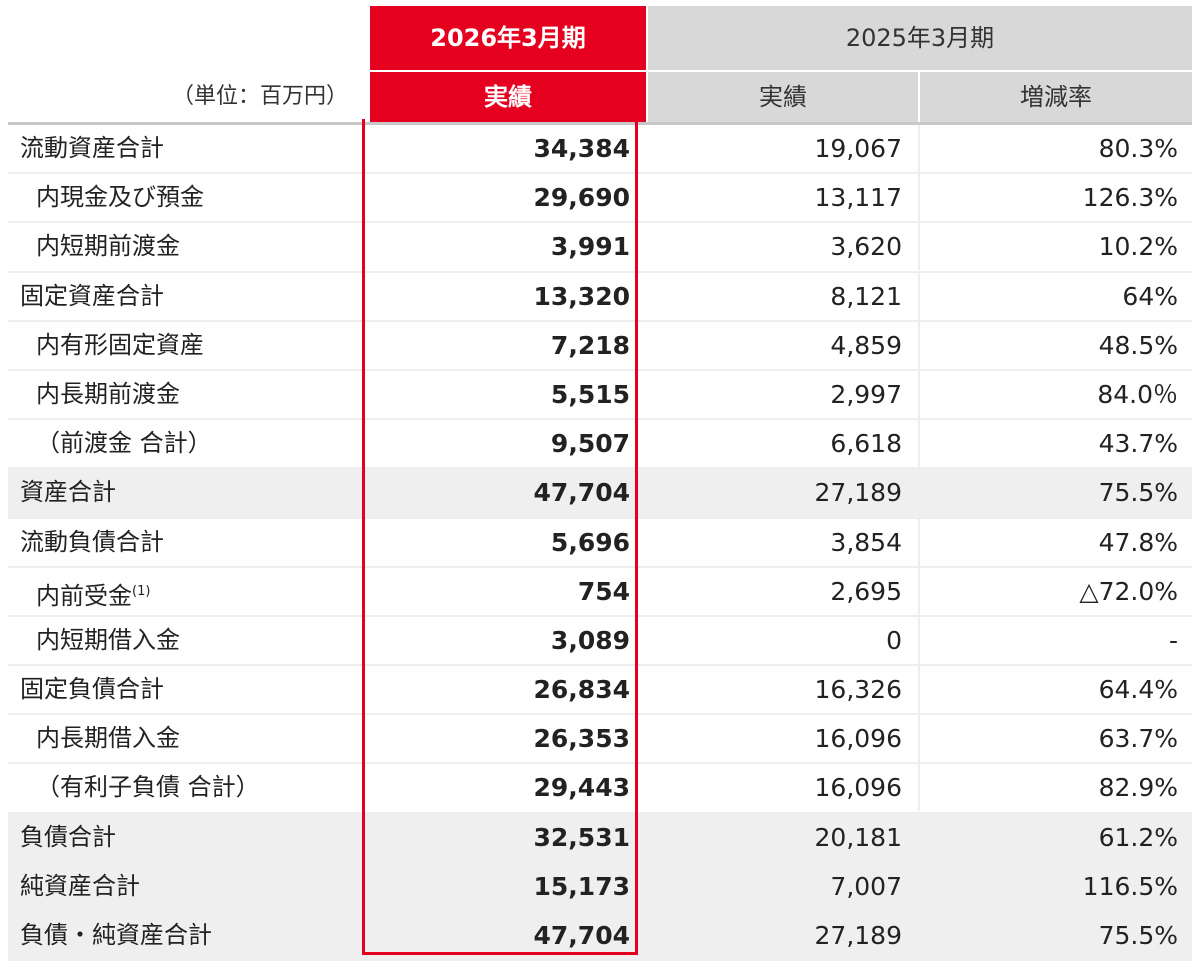 The image size is (1200, 972). I want to click on table-row: 流動資産合計 34,384 19,067 80.3%, so click(600, 150).